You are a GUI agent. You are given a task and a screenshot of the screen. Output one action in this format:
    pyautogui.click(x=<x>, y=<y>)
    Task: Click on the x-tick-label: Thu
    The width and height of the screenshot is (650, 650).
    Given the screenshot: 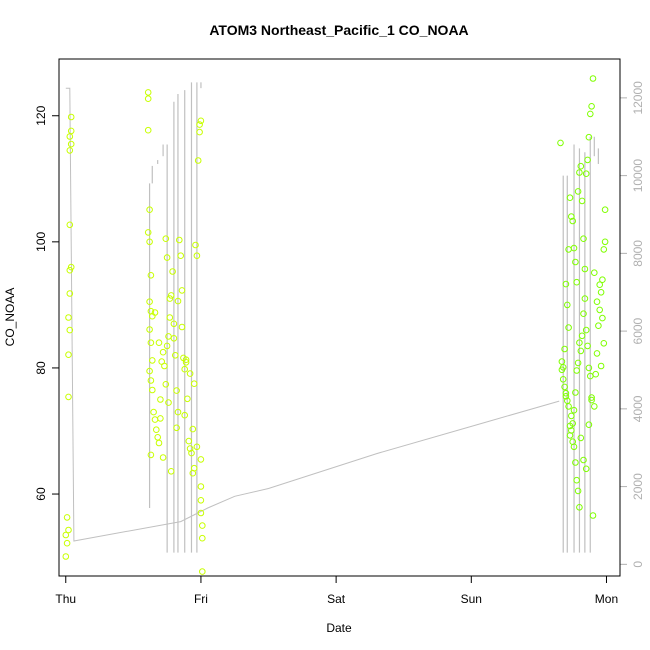 What is the action you would take?
    pyautogui.click(x=65, y=599)
    